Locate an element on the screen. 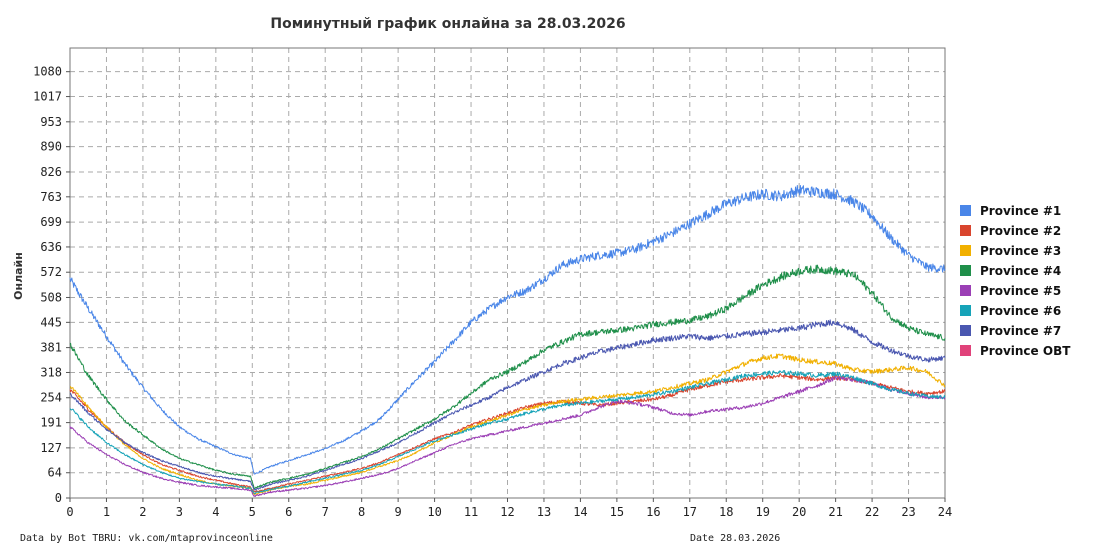 This screenshot has height=550, width=1095. x-tick-label: 8 is located at coordinates (361, 512).